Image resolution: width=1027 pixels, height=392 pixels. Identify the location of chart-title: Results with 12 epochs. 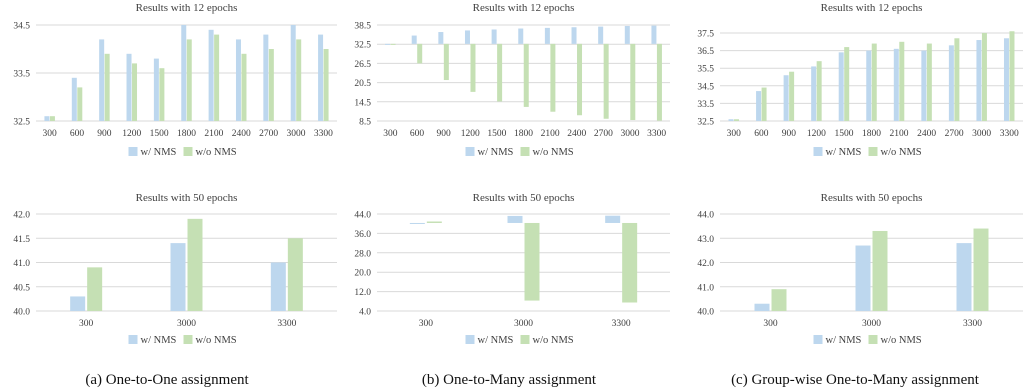
(524, 8).